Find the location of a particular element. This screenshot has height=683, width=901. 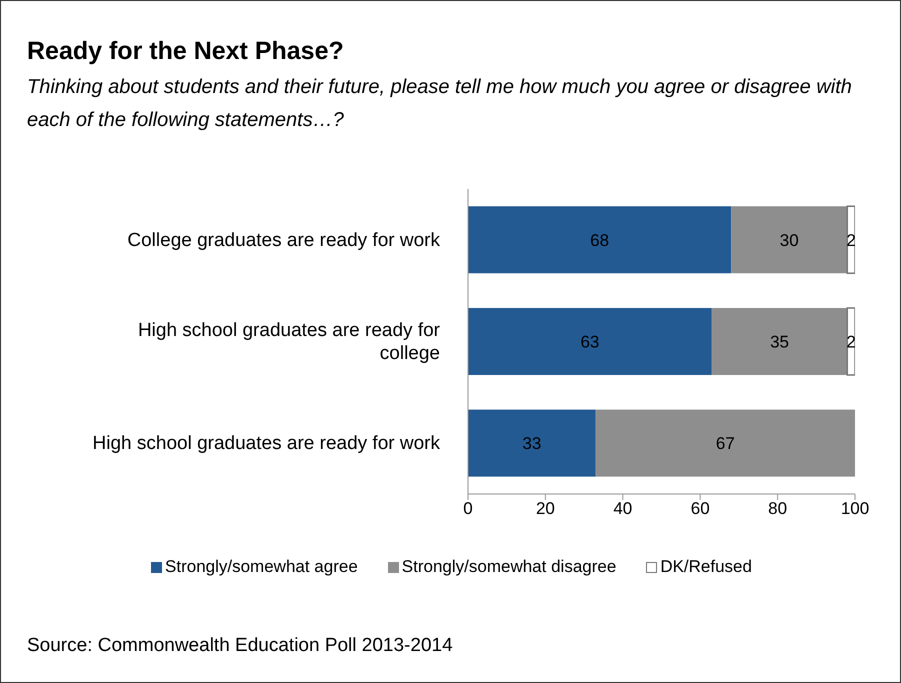

y-tick-label: High school graduates are ready for work is located at coordinates (266, 443).